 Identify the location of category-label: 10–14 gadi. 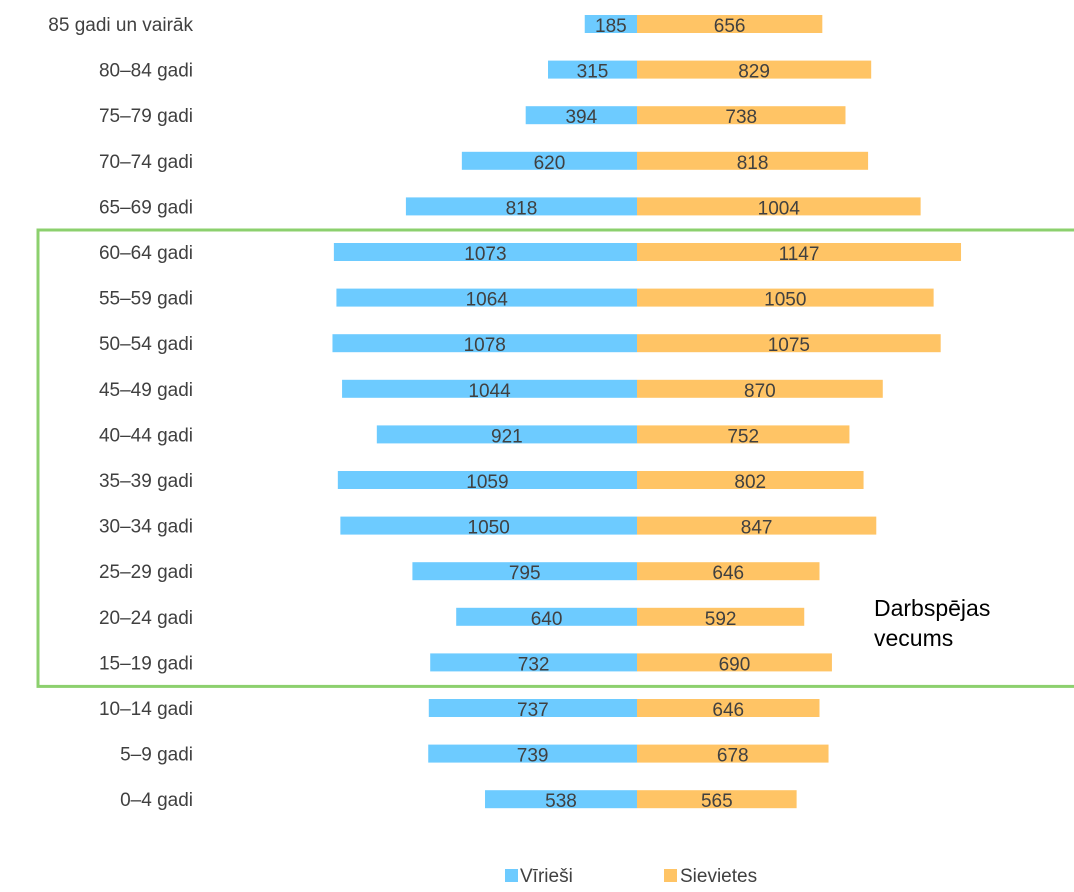
(146, 709).